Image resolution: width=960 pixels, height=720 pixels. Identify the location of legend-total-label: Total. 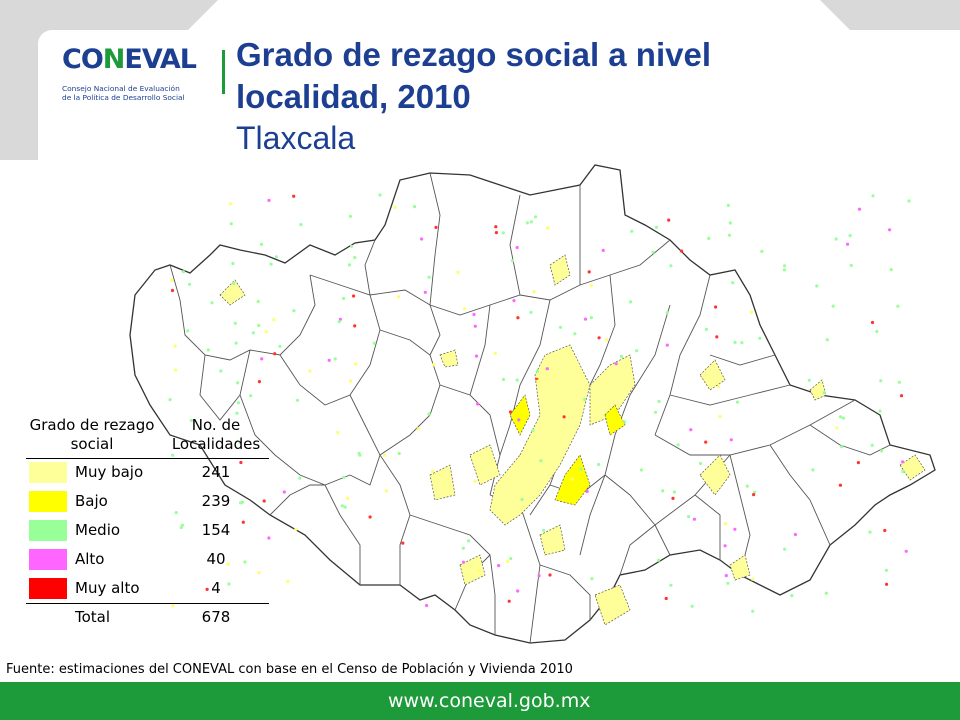
(93, 617).